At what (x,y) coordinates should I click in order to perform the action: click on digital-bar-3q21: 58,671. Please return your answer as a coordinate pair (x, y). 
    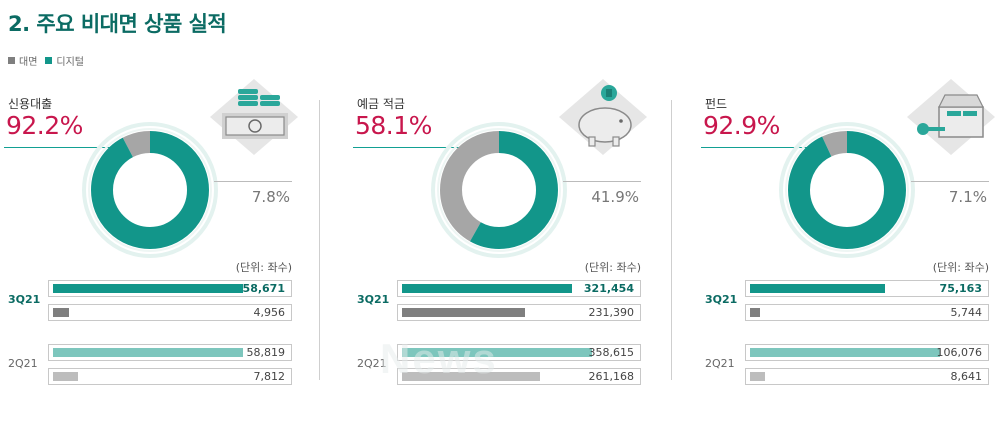
    Looking at the image, I should click on (170, 288).